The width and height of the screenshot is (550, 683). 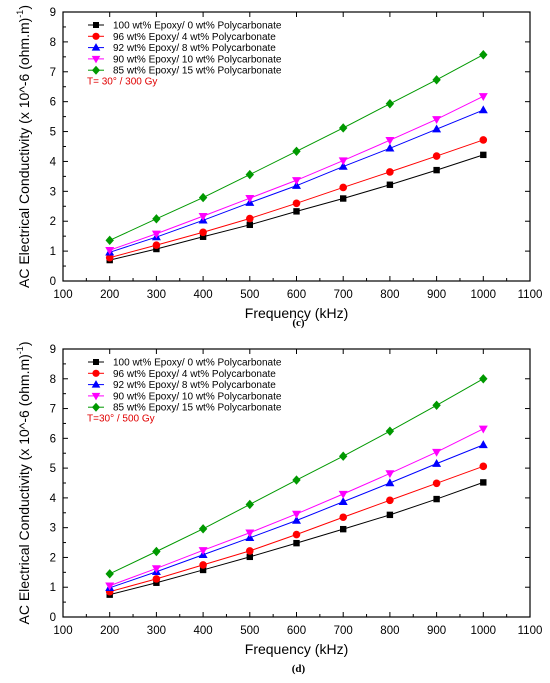 I want to click on legend-label-1: 96 wt% Epoxy/ 4 wt% Polycarbonate, so click(x=194, y=37).